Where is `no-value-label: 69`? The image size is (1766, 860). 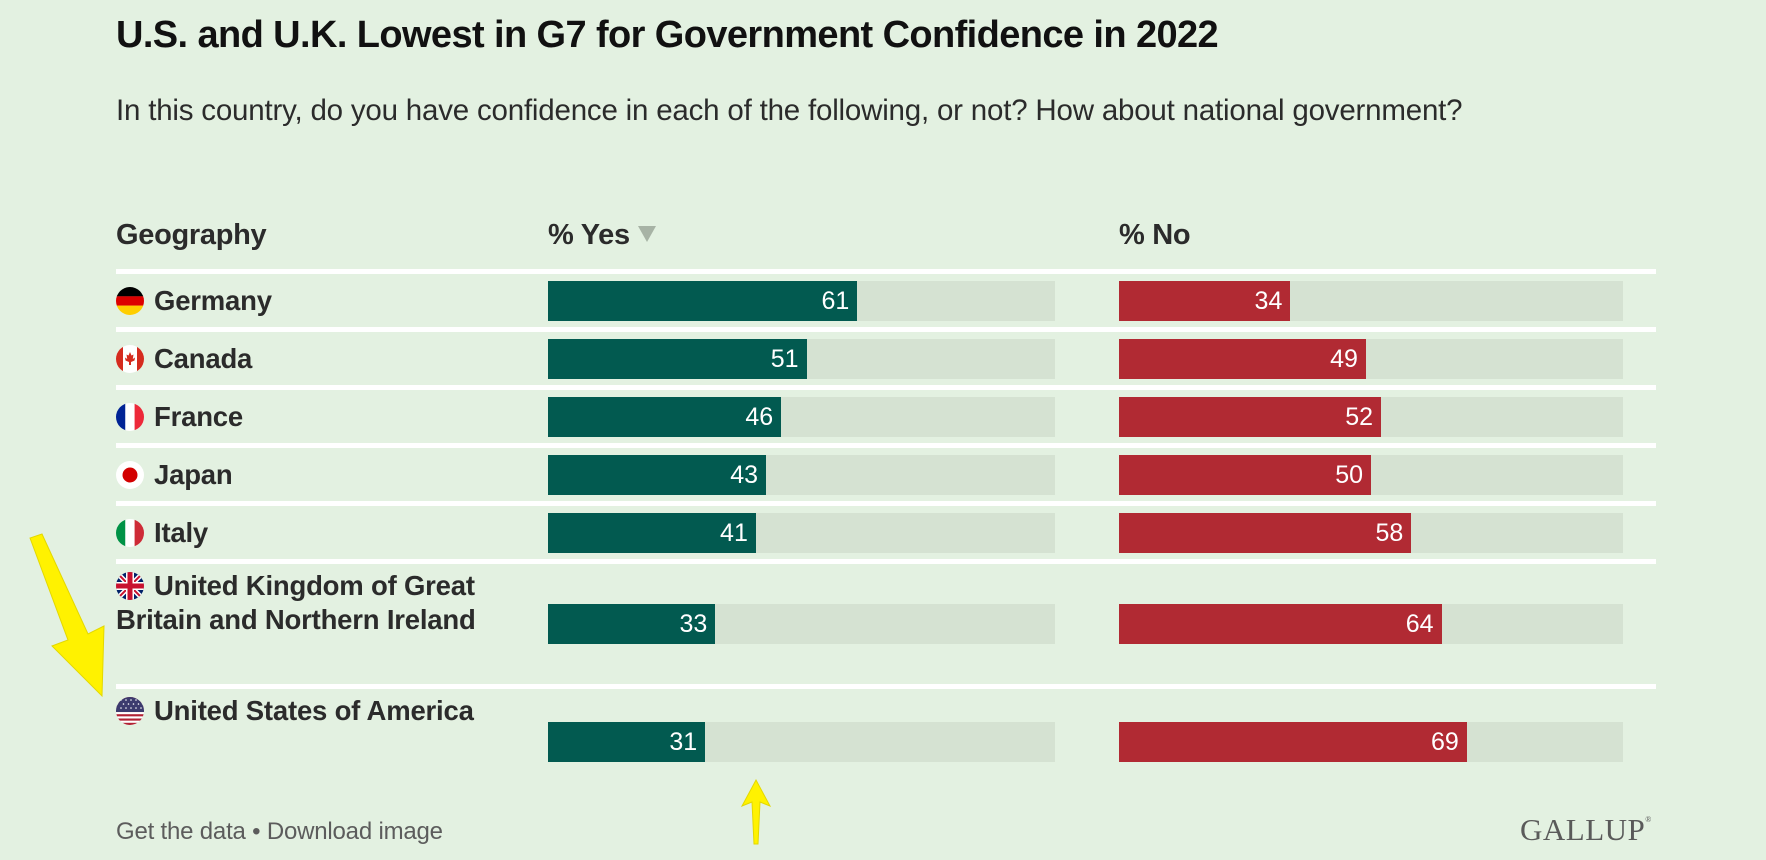
no-value-label: 69 is located at coordinates (1444, 742).